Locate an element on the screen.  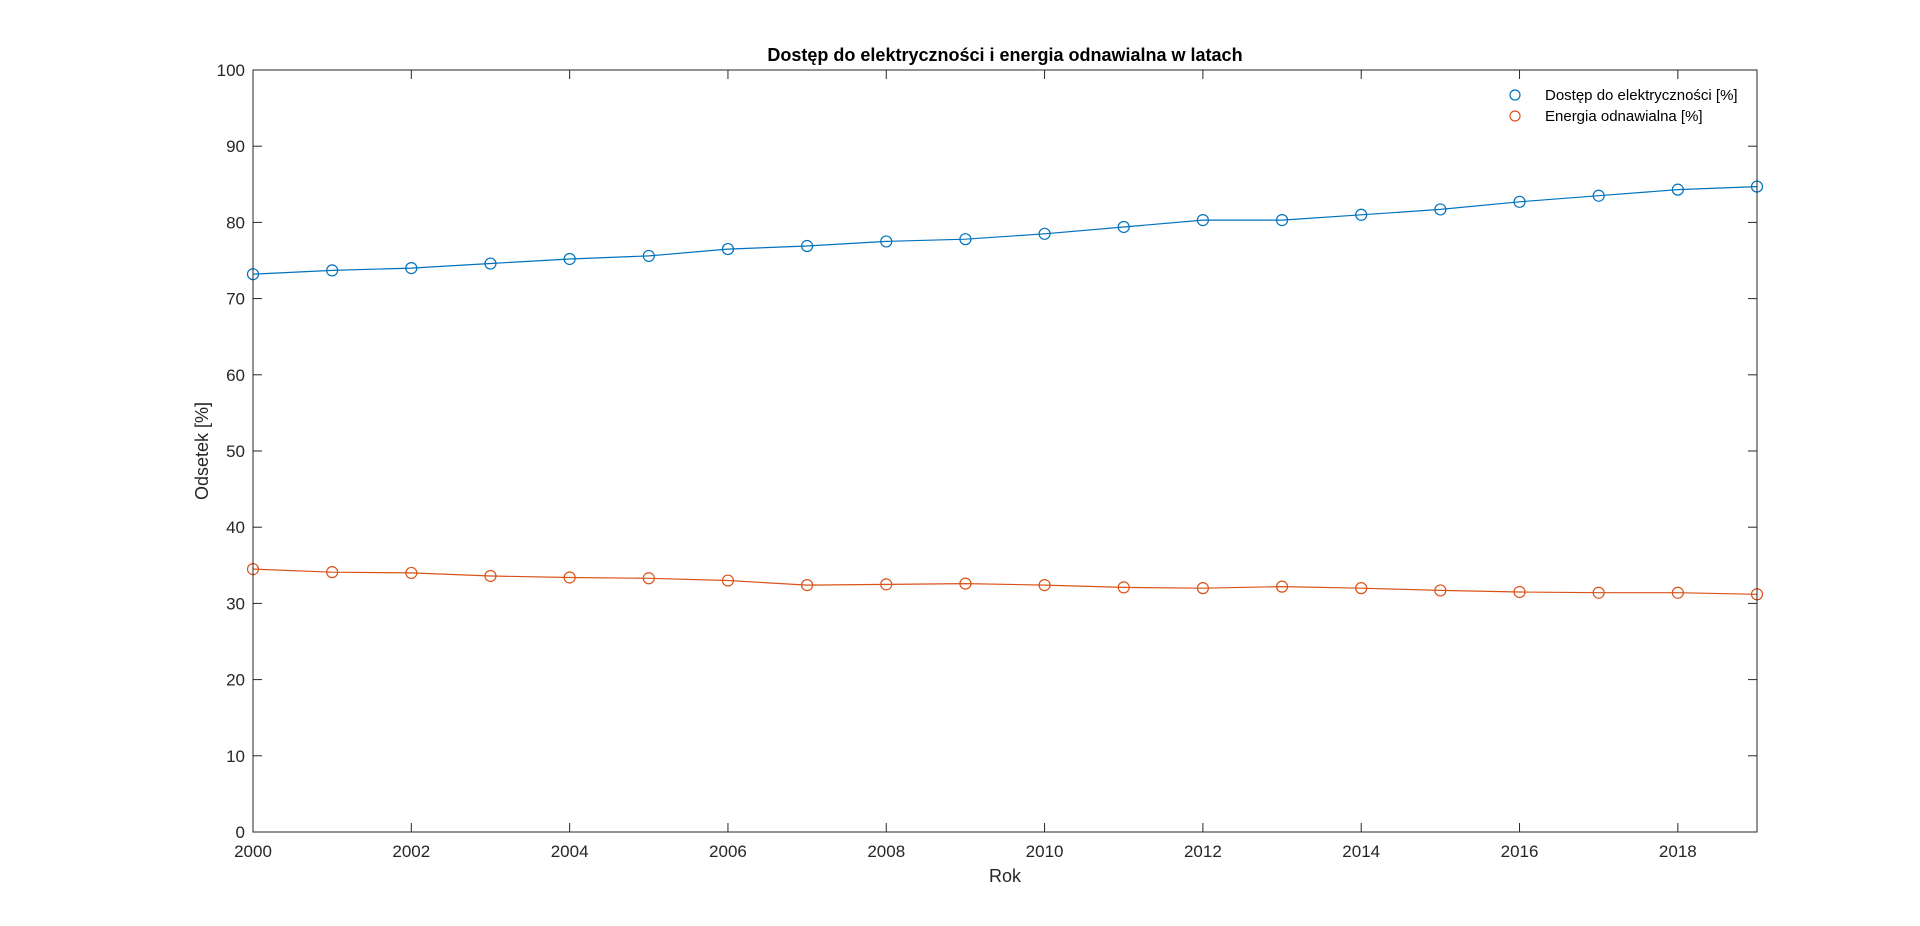
x-tick-label: 2002 is located at coordinates (411, 851).